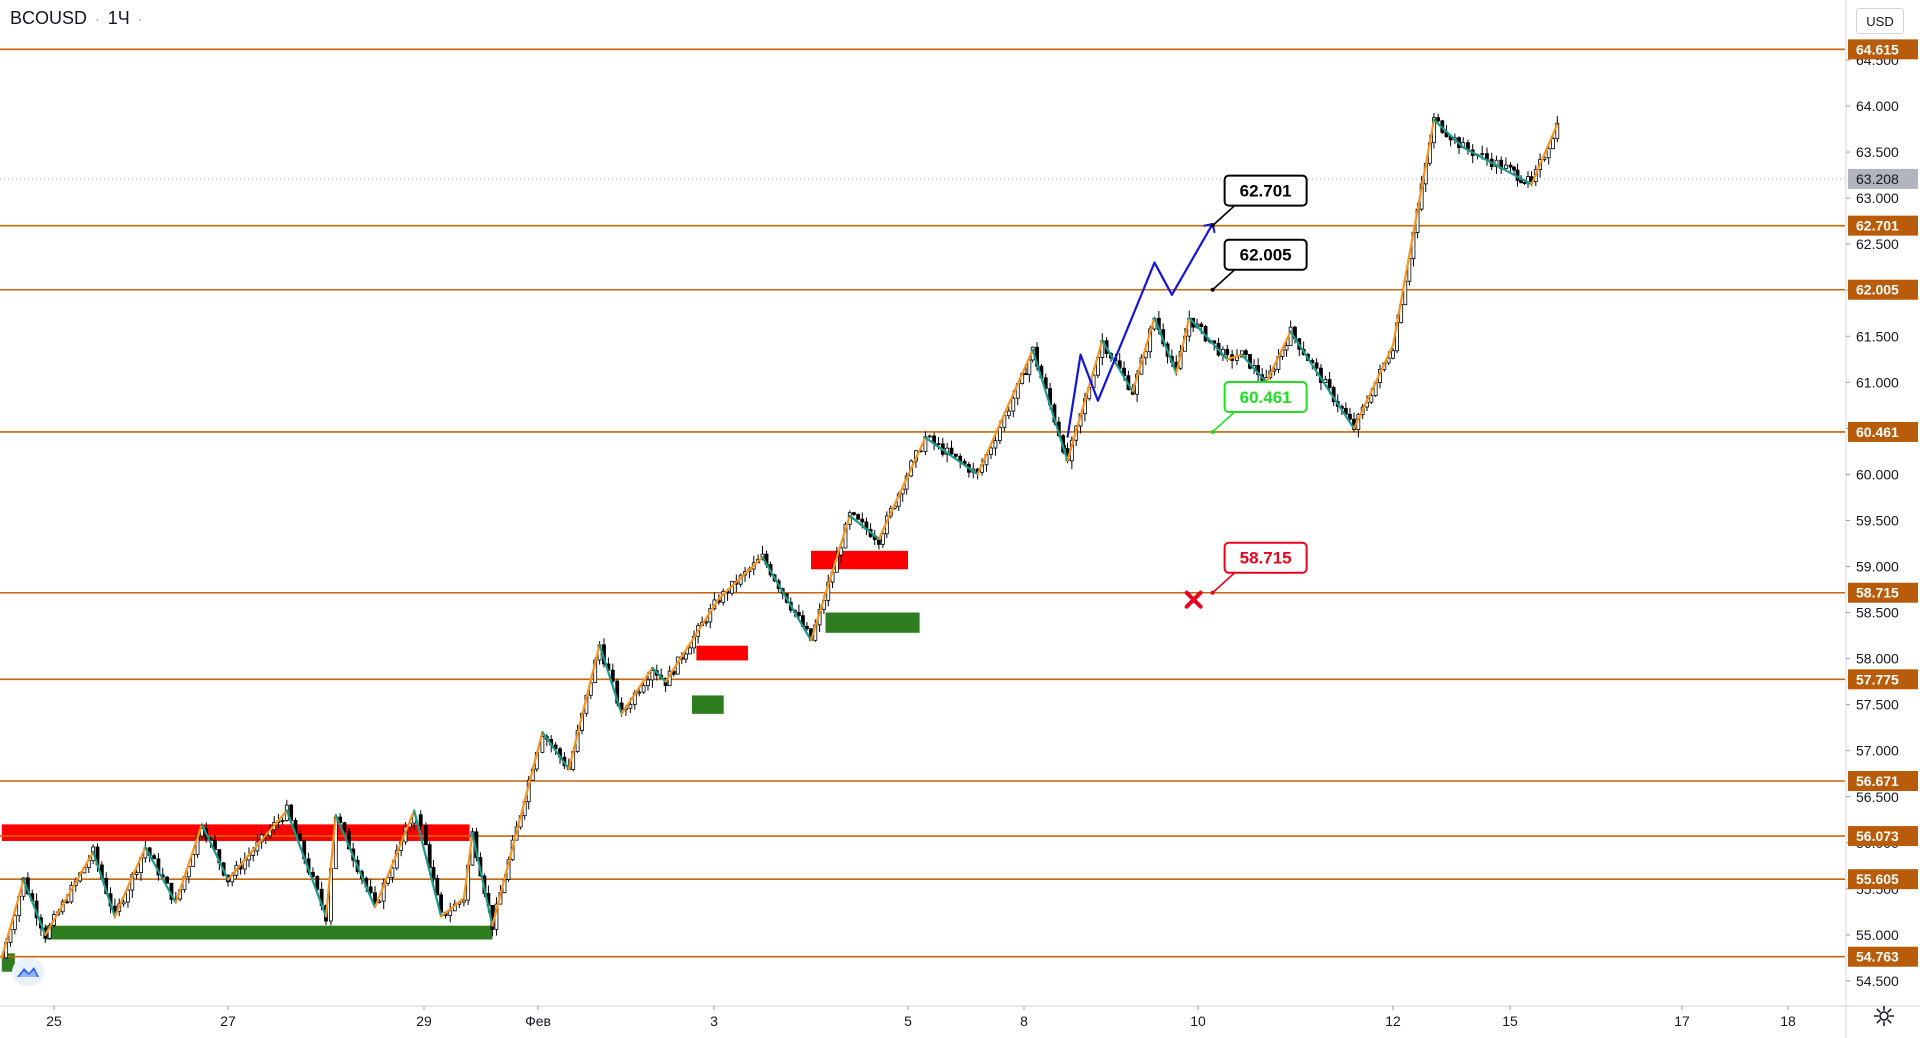 The width and height of the screenshot is (1920, 1038). I want to click on price-tick-label-16: 62.500, so click(1877, 244).